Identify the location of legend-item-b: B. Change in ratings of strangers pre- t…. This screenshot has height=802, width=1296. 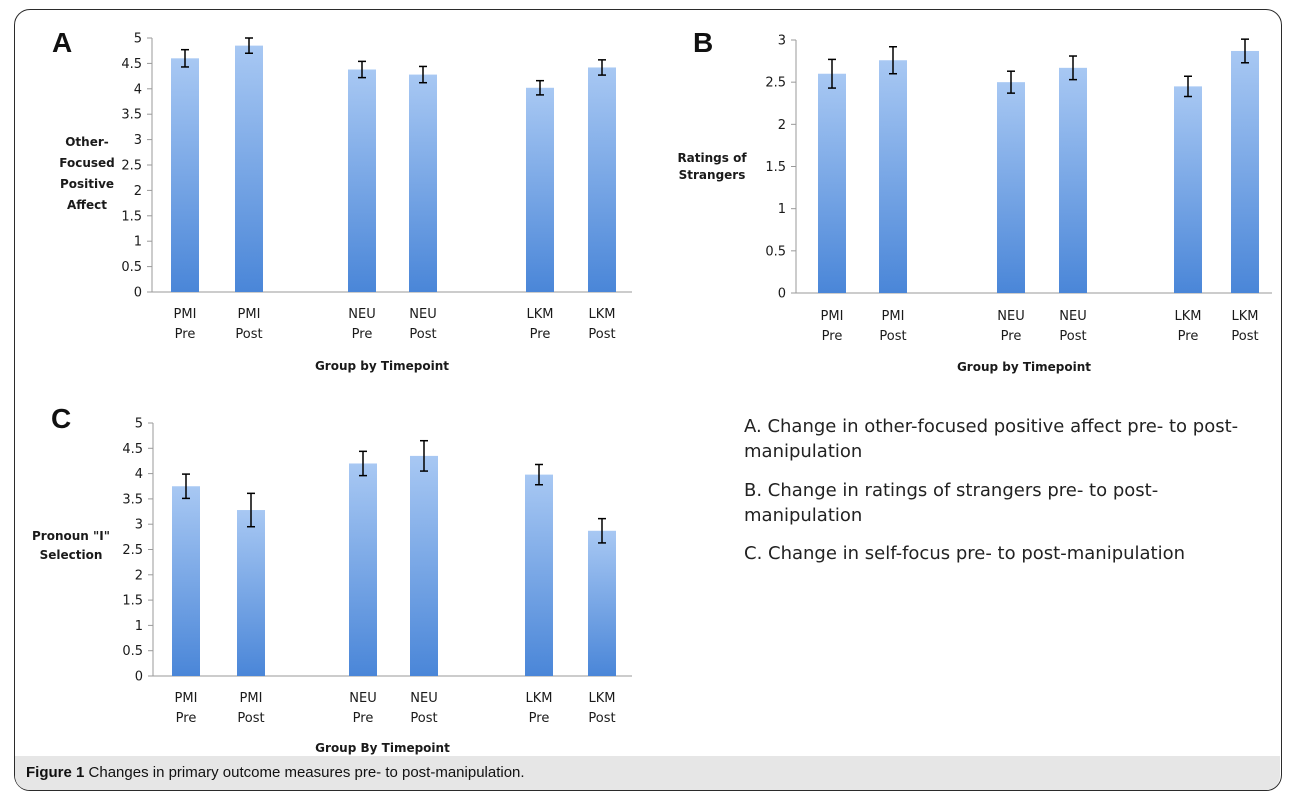
(951, 503).